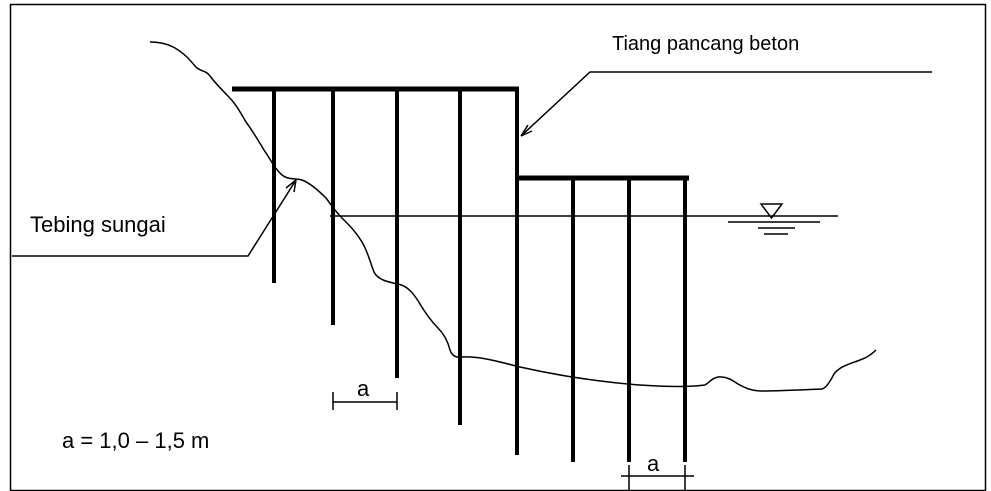 This screenshot has width=991, height=491. I want to click on spacing-symbol-upper: a, so click(363, 388).